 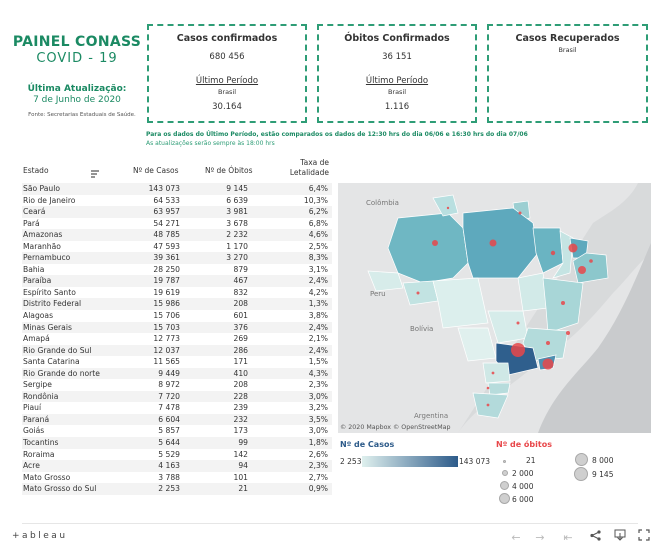 What do you see at coordinates (177, 327) in the screenshot?
I see `table-row: Minas Gerais 15 703 376 2,4%` at bounding box center [177, 327].